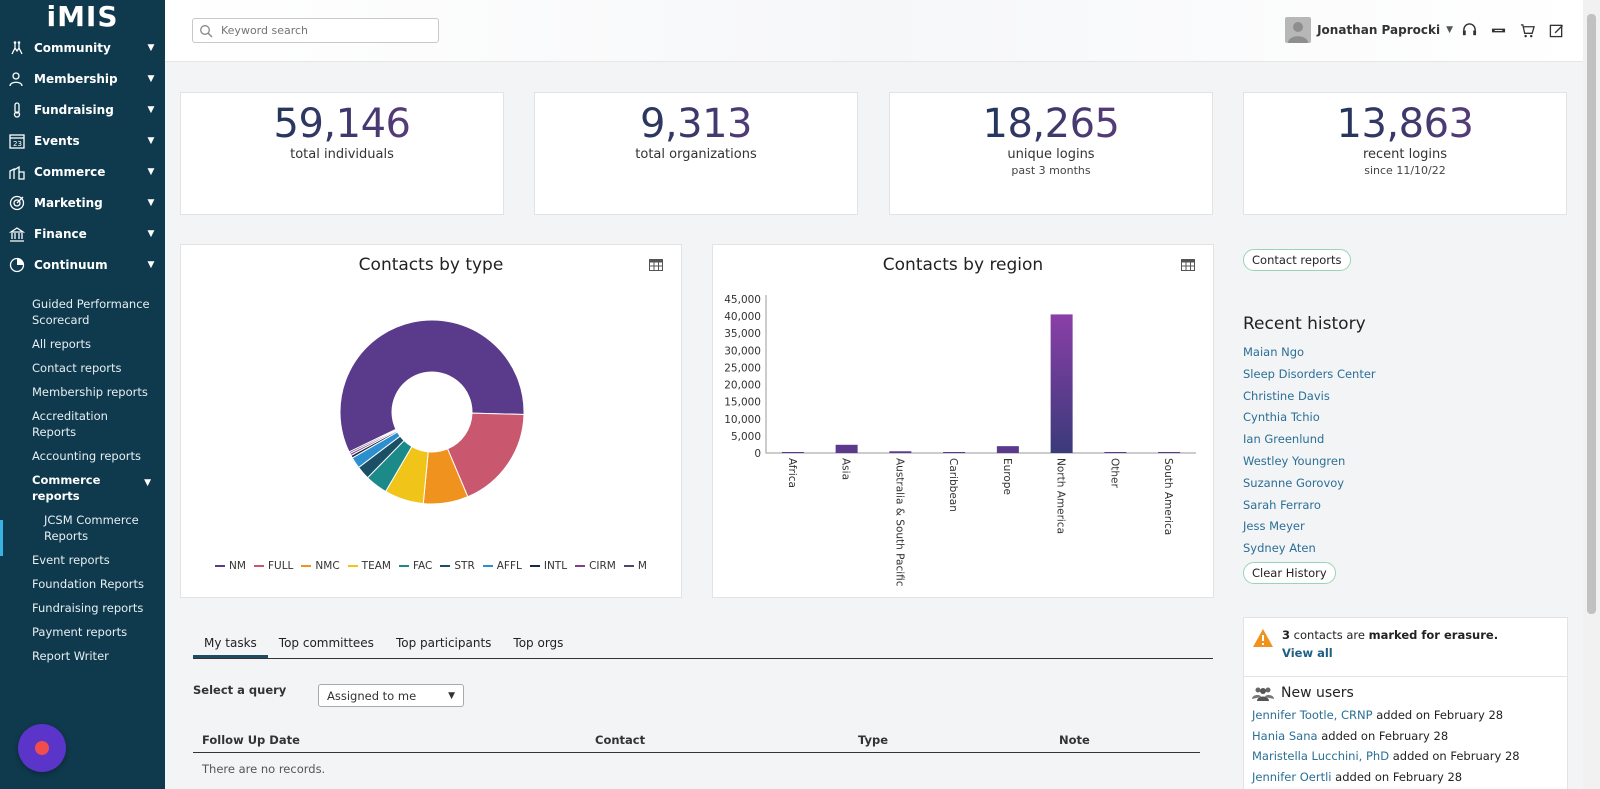 Image resolution: width=1600 pixels, height=789 pixels. I want to click on pie-slice-nm, so click(432, 386).